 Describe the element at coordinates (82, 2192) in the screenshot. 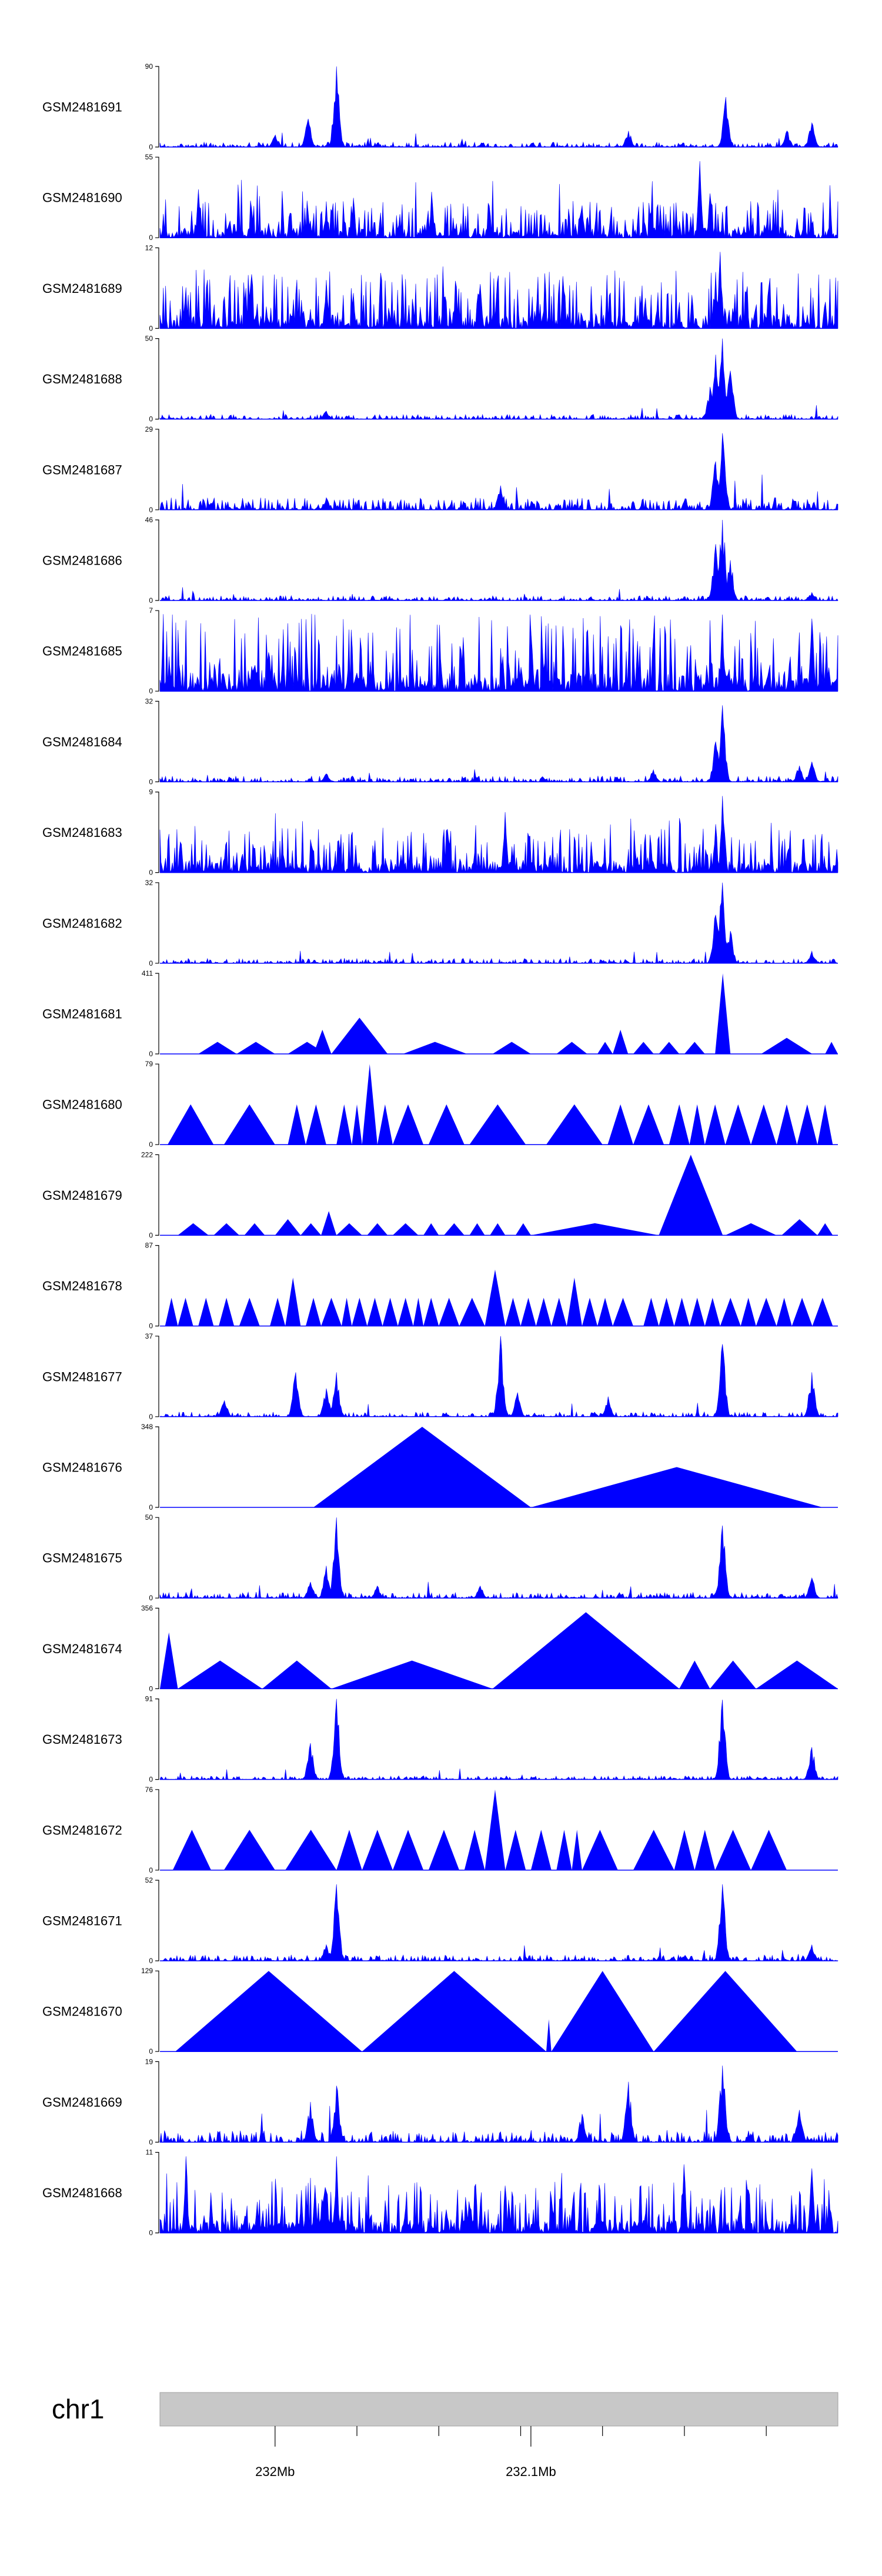

I see `track-label: GSM2481668` at that location.